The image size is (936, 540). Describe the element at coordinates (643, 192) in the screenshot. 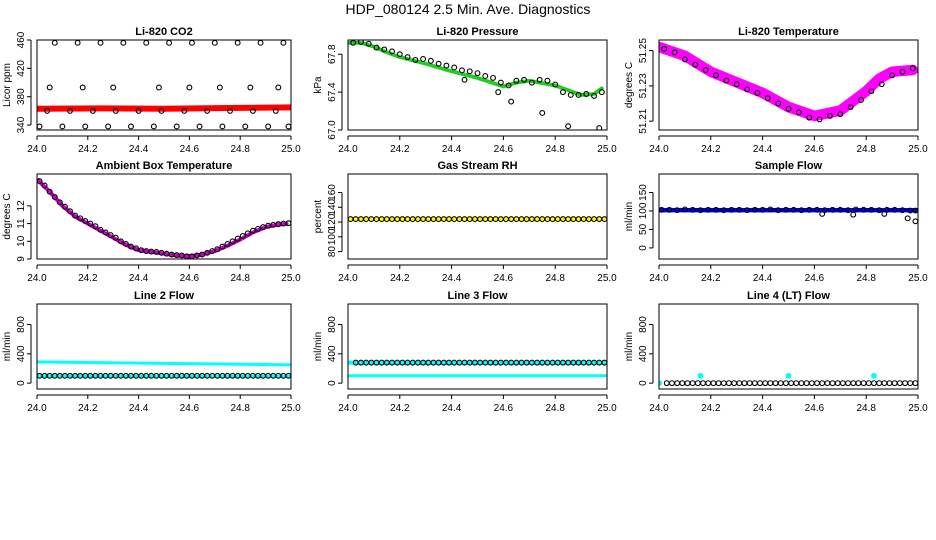

I see `sample-flow-y-tick-label: 150` at that location.